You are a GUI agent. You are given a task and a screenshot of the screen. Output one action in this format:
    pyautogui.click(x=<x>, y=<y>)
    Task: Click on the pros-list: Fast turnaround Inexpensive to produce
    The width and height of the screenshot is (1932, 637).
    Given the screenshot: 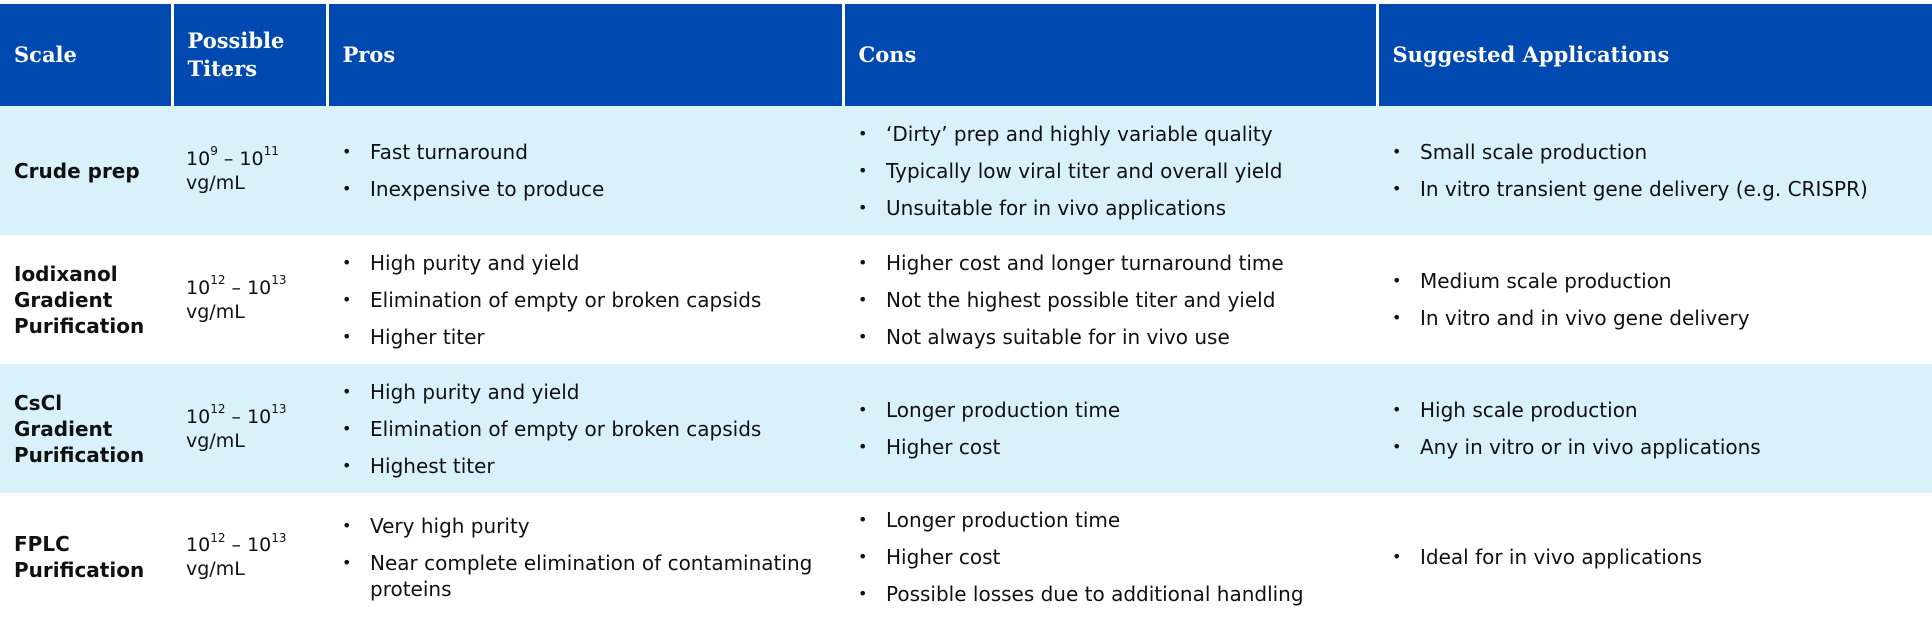 What is the action you would take?
    pyautogui.click(x=585, y=170)
    